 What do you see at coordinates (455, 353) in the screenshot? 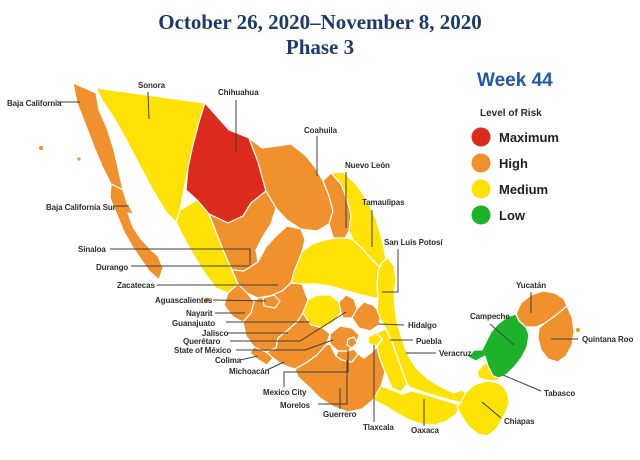
I see `label-veracruz: Veracruz` at bounding box center [455, 353].